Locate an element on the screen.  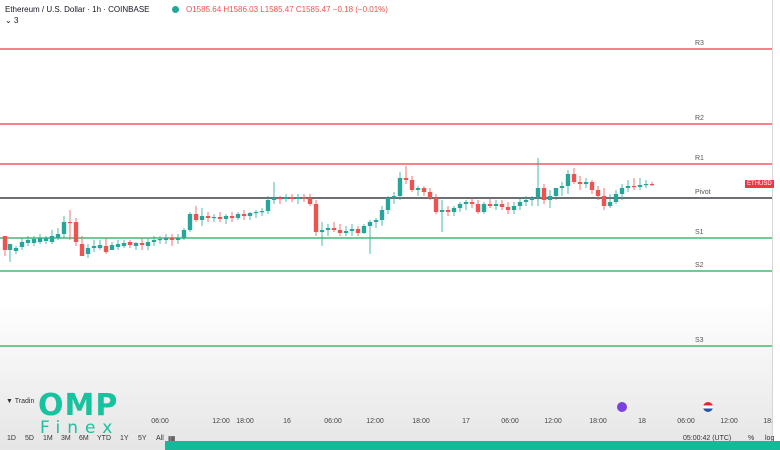
range-button-1d: 1D is located at coordinates (11, 438).